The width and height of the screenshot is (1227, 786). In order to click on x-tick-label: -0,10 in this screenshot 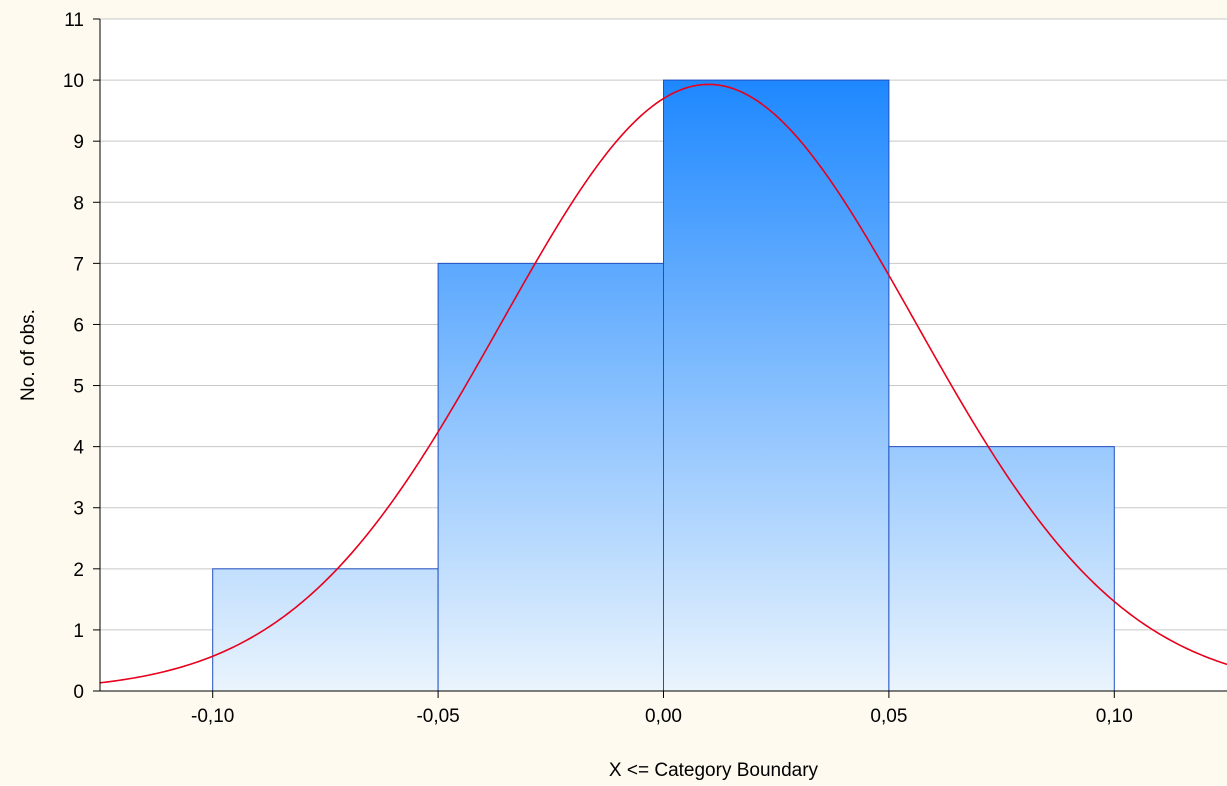, I will do `click(212, 716)`.